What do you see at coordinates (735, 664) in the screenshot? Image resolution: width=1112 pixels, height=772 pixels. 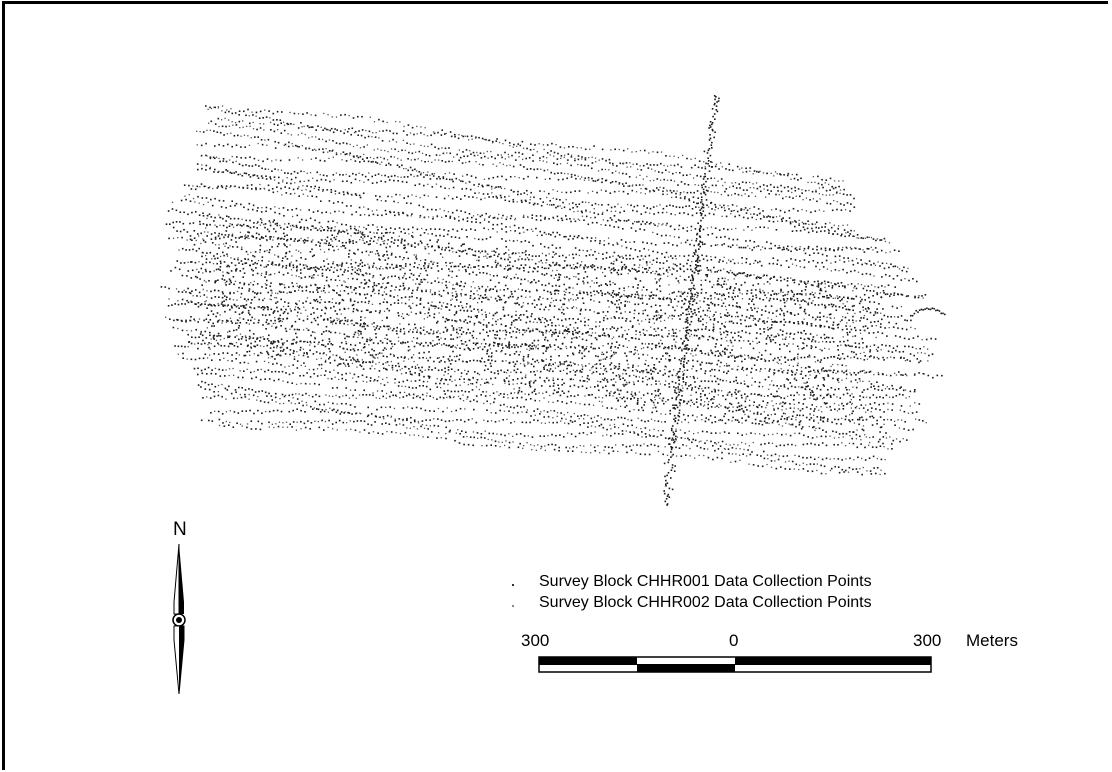 I see `scale-bar` at bounding box center [735, 664].